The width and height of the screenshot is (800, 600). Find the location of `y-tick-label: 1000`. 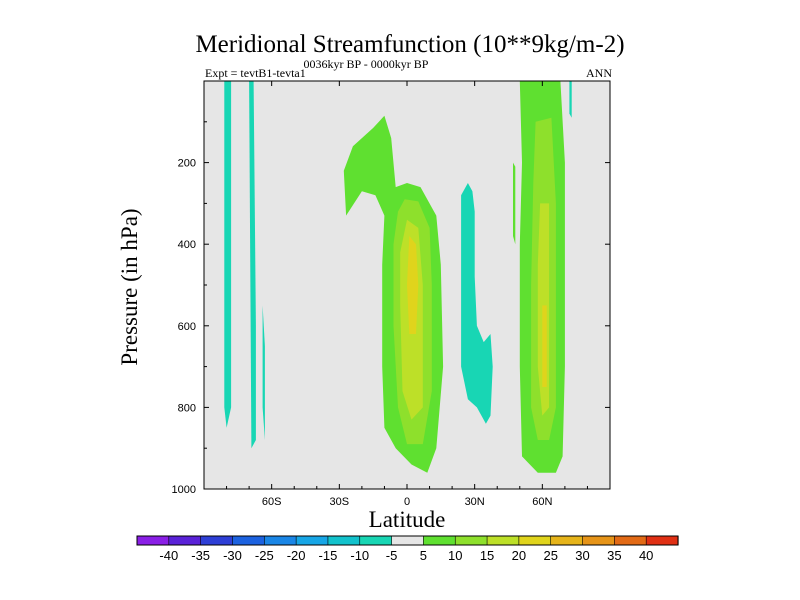

y-tick-label: 1000 is located at coordinates (184, 490).